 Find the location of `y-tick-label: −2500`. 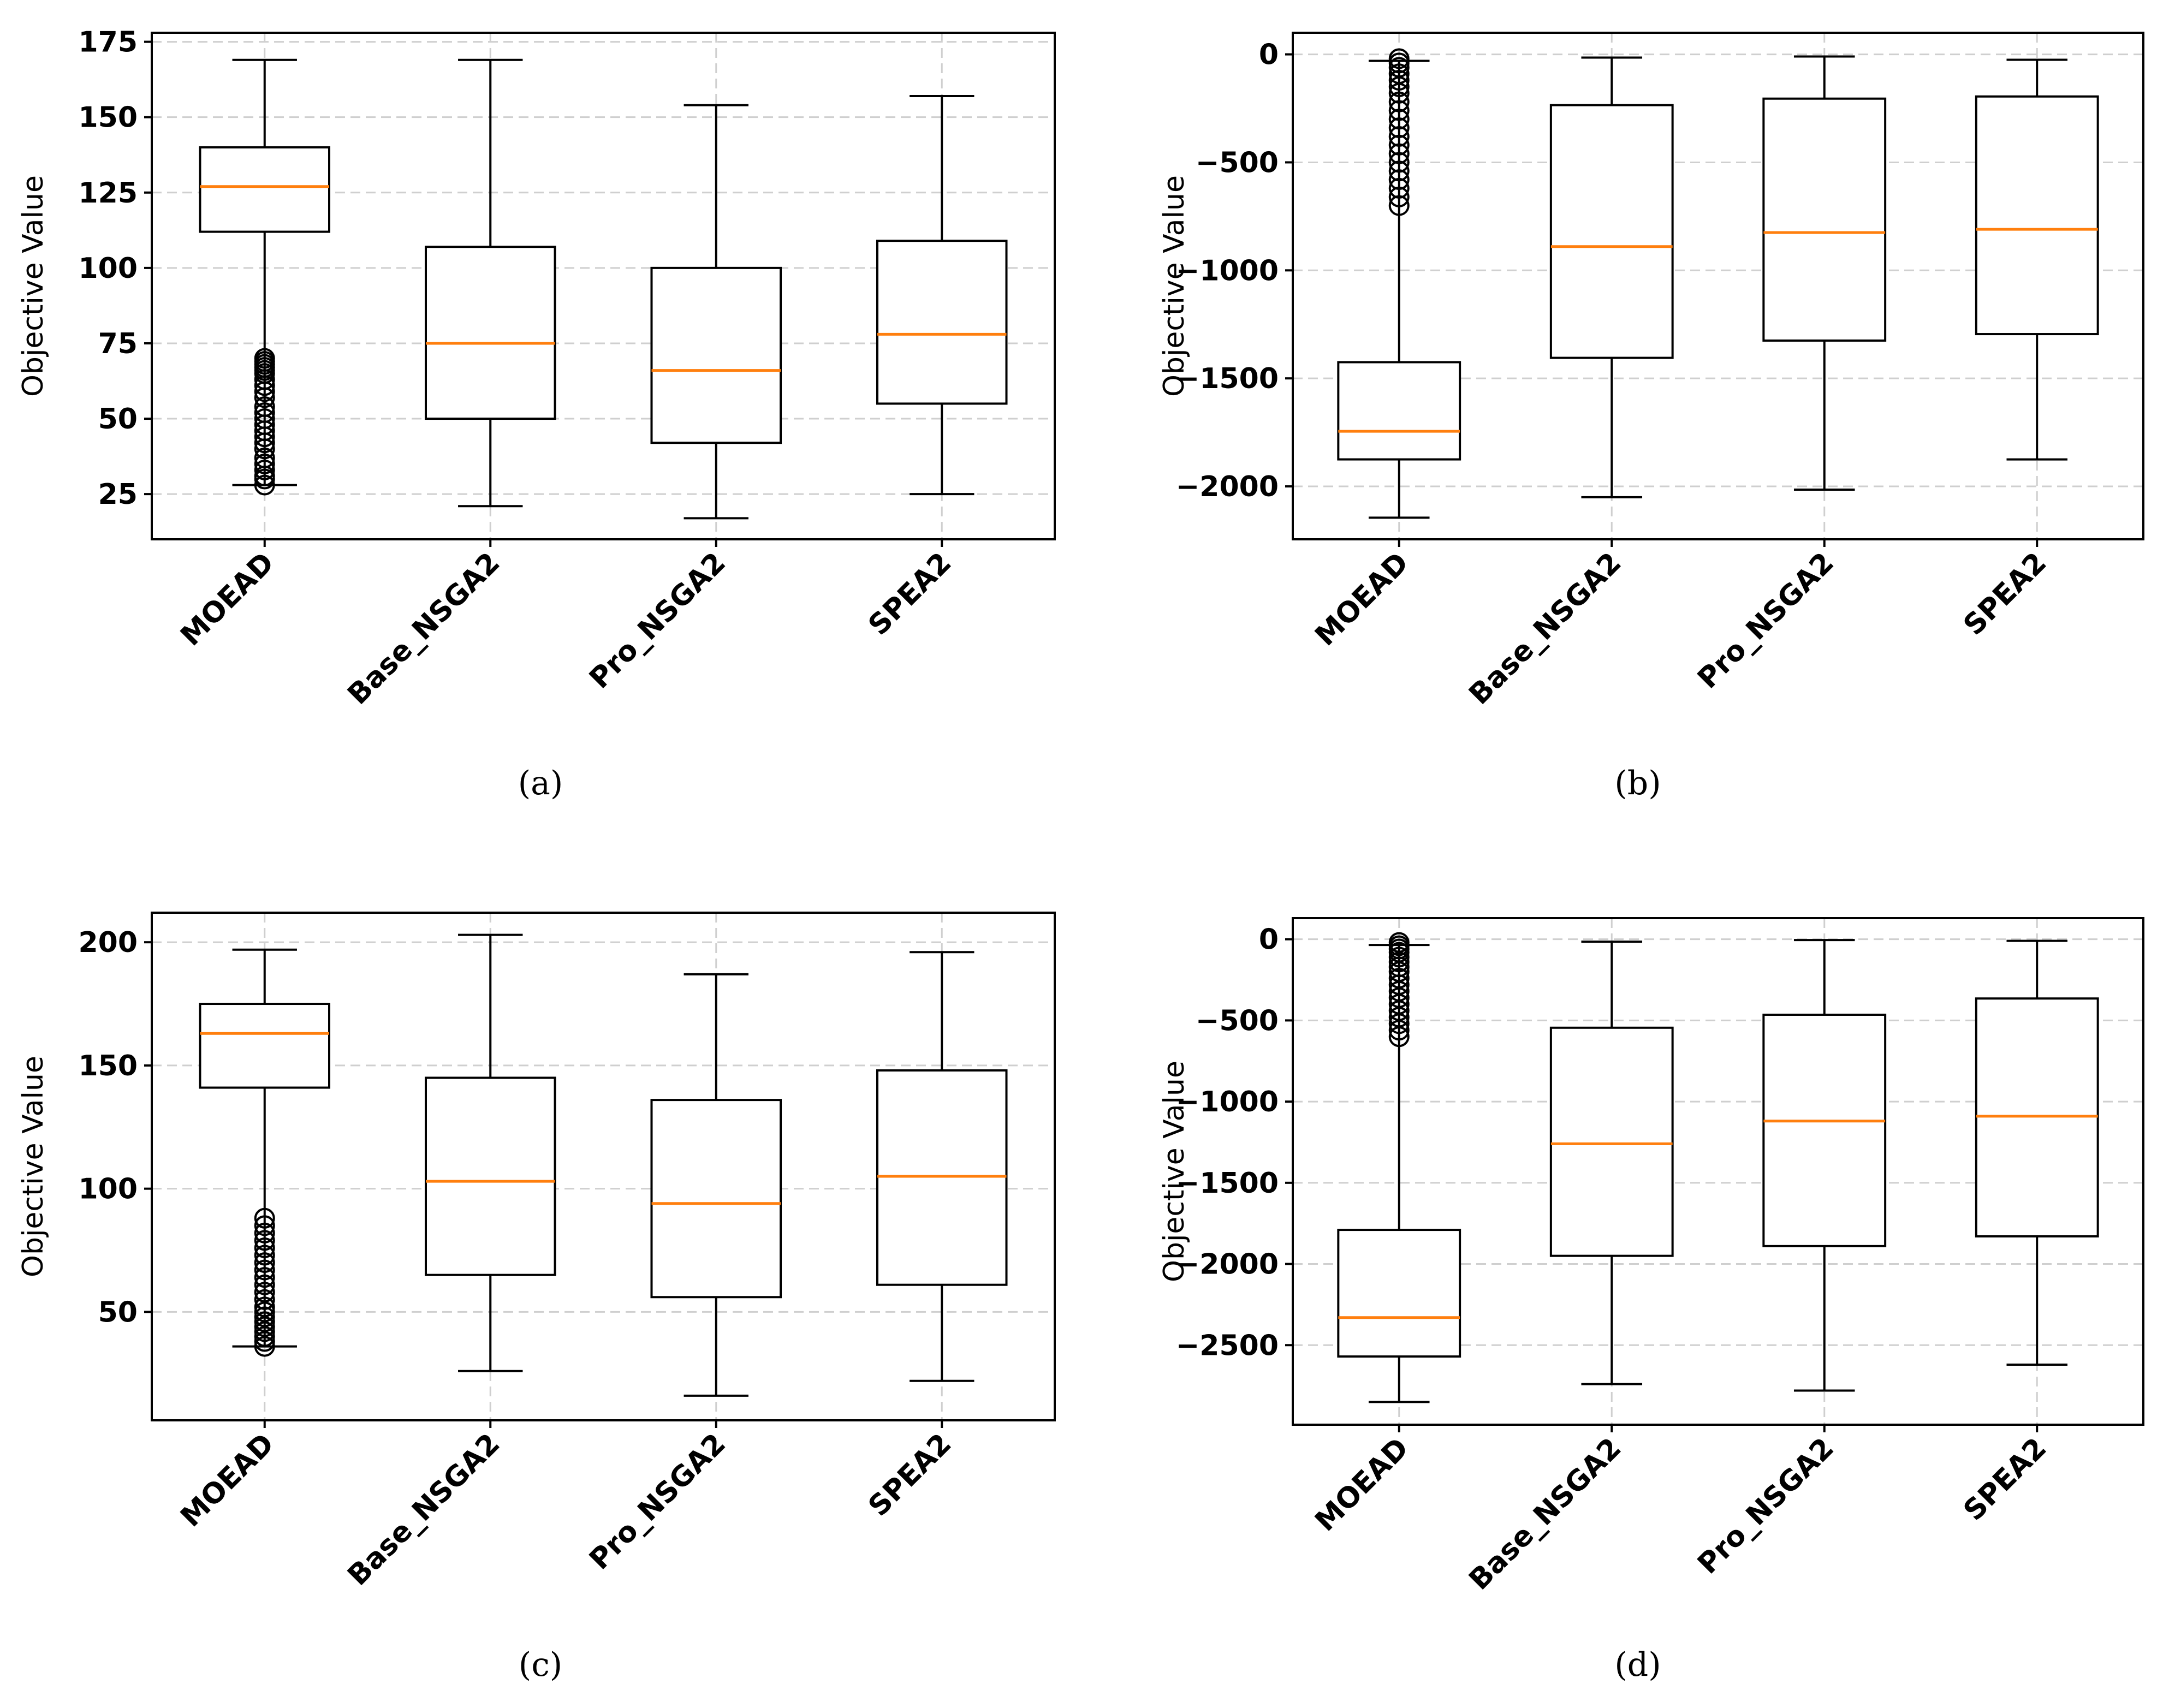

y-tick-label: −2500 is located at coordinates (1227, 1346).